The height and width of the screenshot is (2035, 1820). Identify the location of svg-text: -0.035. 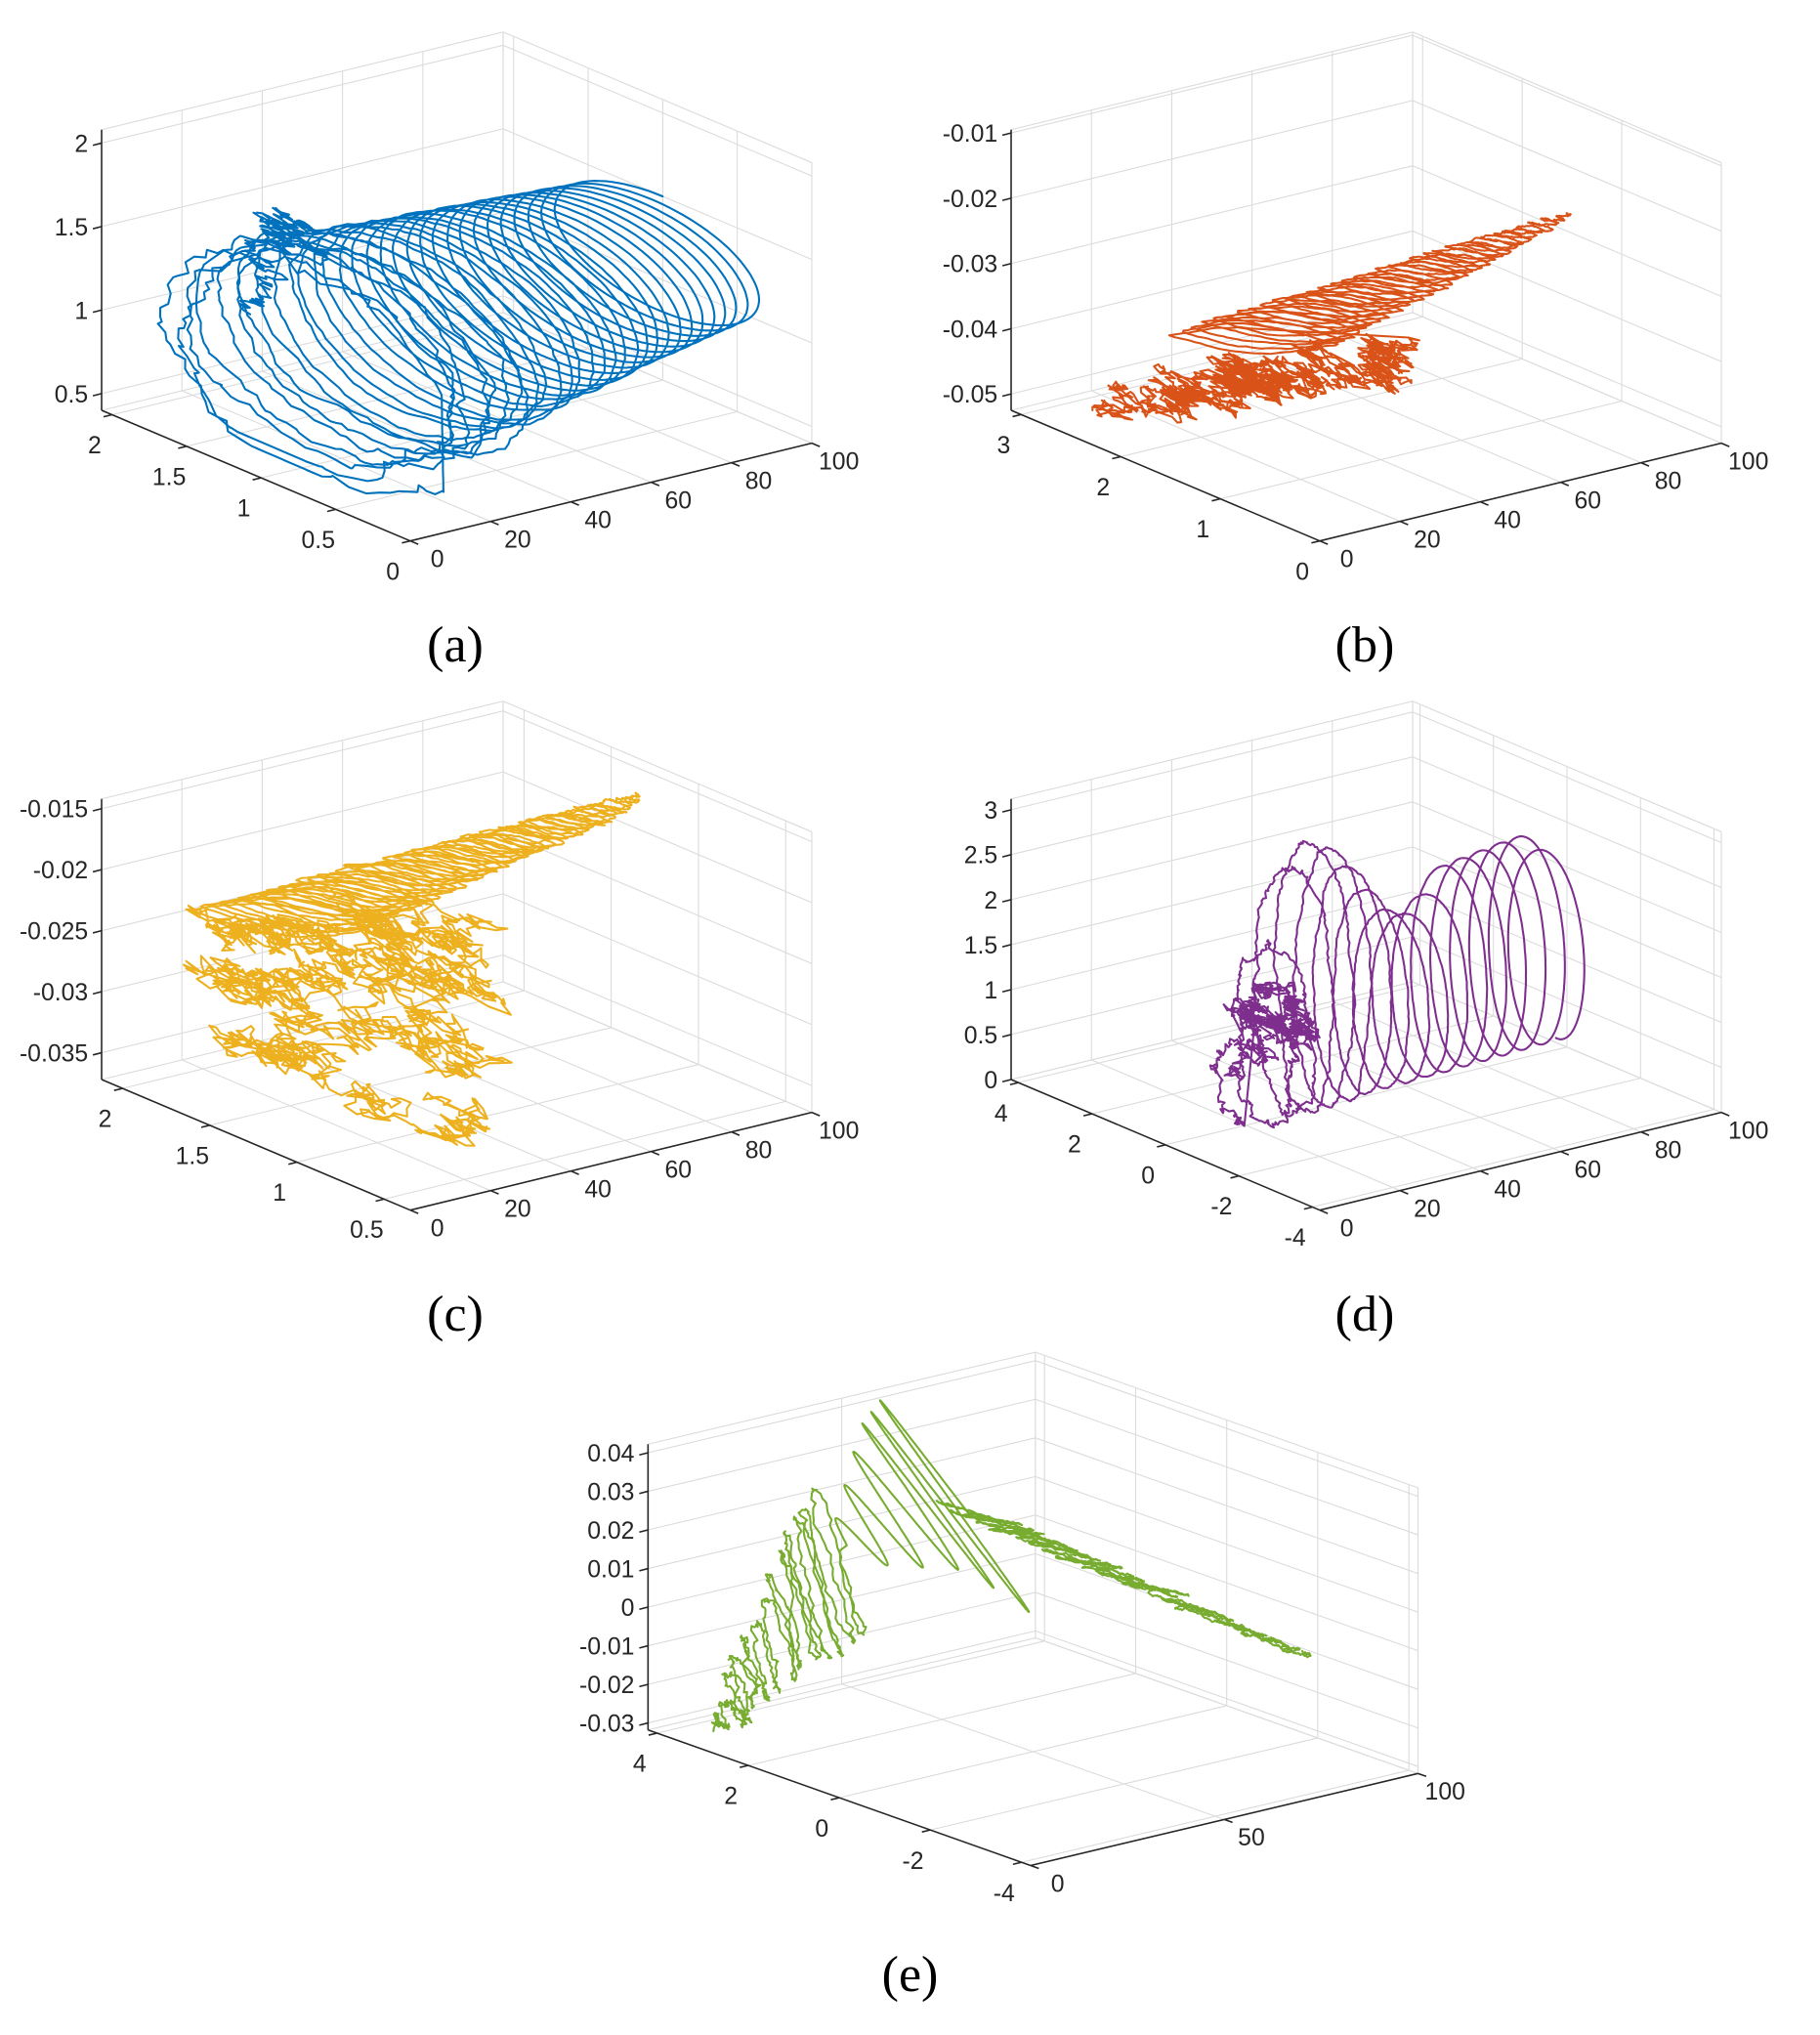
(53, 1054).